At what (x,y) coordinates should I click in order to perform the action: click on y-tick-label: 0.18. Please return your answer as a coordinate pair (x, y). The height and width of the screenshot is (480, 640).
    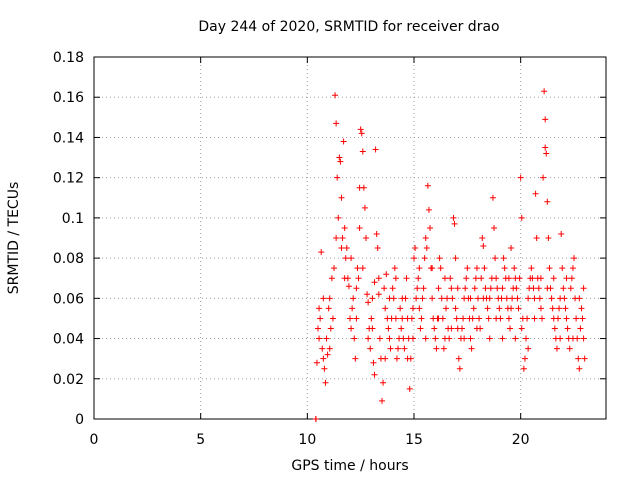
    Looking at the image, I should click on (68, 58).